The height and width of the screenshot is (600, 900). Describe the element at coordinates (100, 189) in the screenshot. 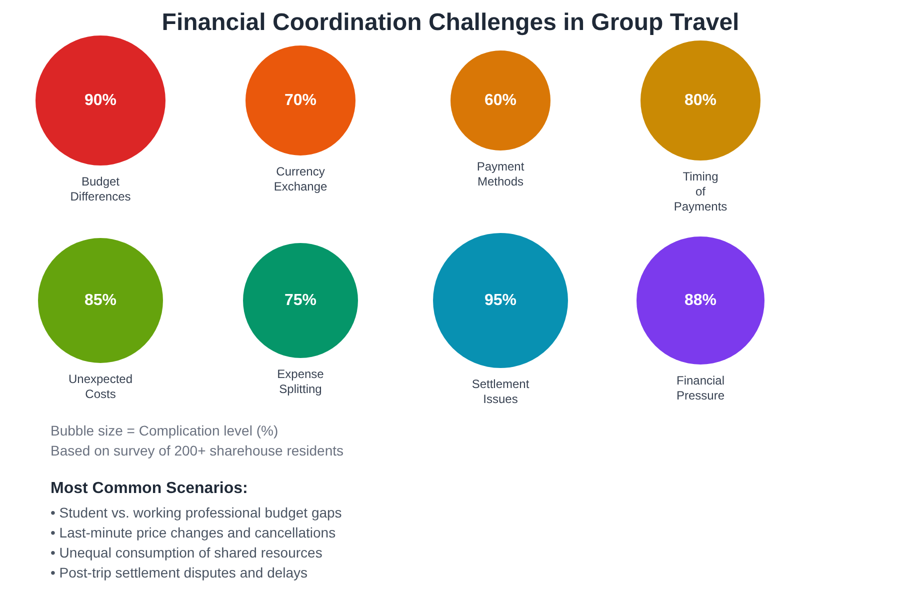

I see `category-label: Budget Differences` at that location.